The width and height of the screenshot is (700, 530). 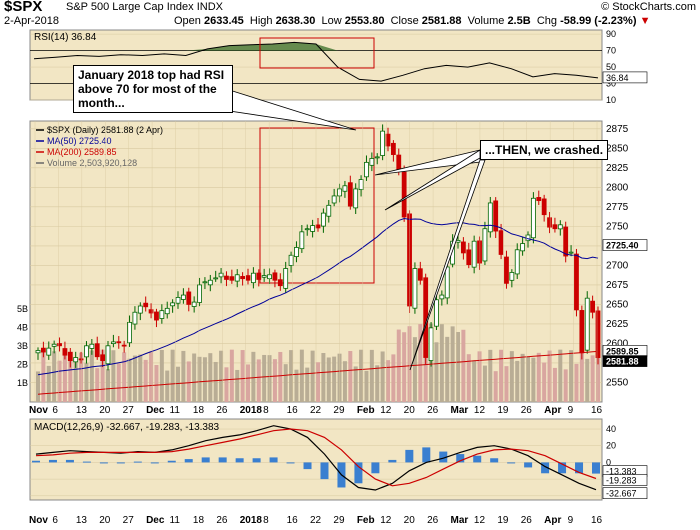 I want to click on price-tick-label: 2775, so click(x=617, y=207).